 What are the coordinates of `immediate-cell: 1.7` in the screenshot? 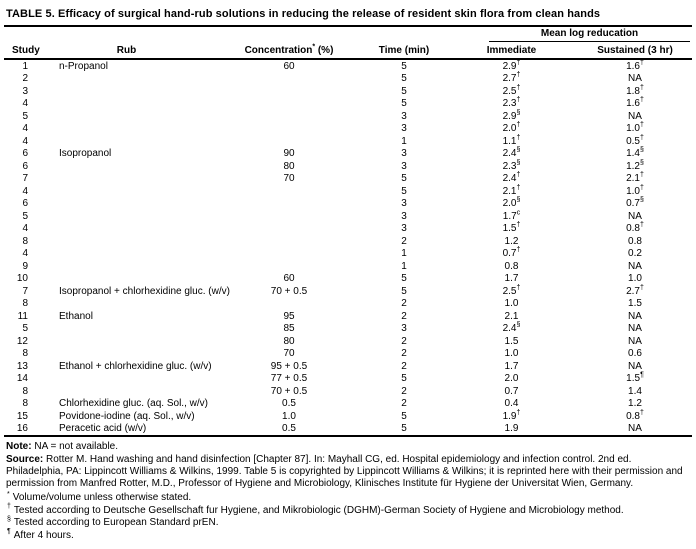 It's located at (511, 279).